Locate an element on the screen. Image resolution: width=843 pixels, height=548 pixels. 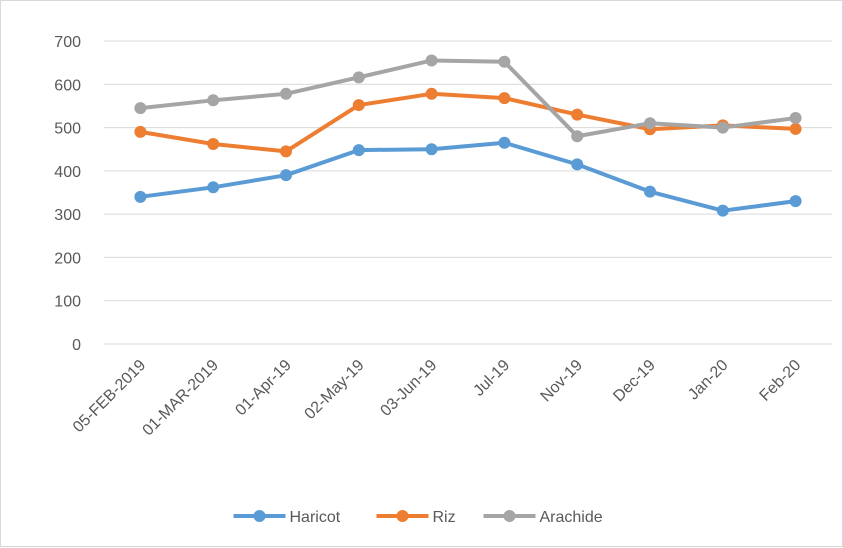
x-tick-label: 02-May-19 is located at coordinates (335, 390).